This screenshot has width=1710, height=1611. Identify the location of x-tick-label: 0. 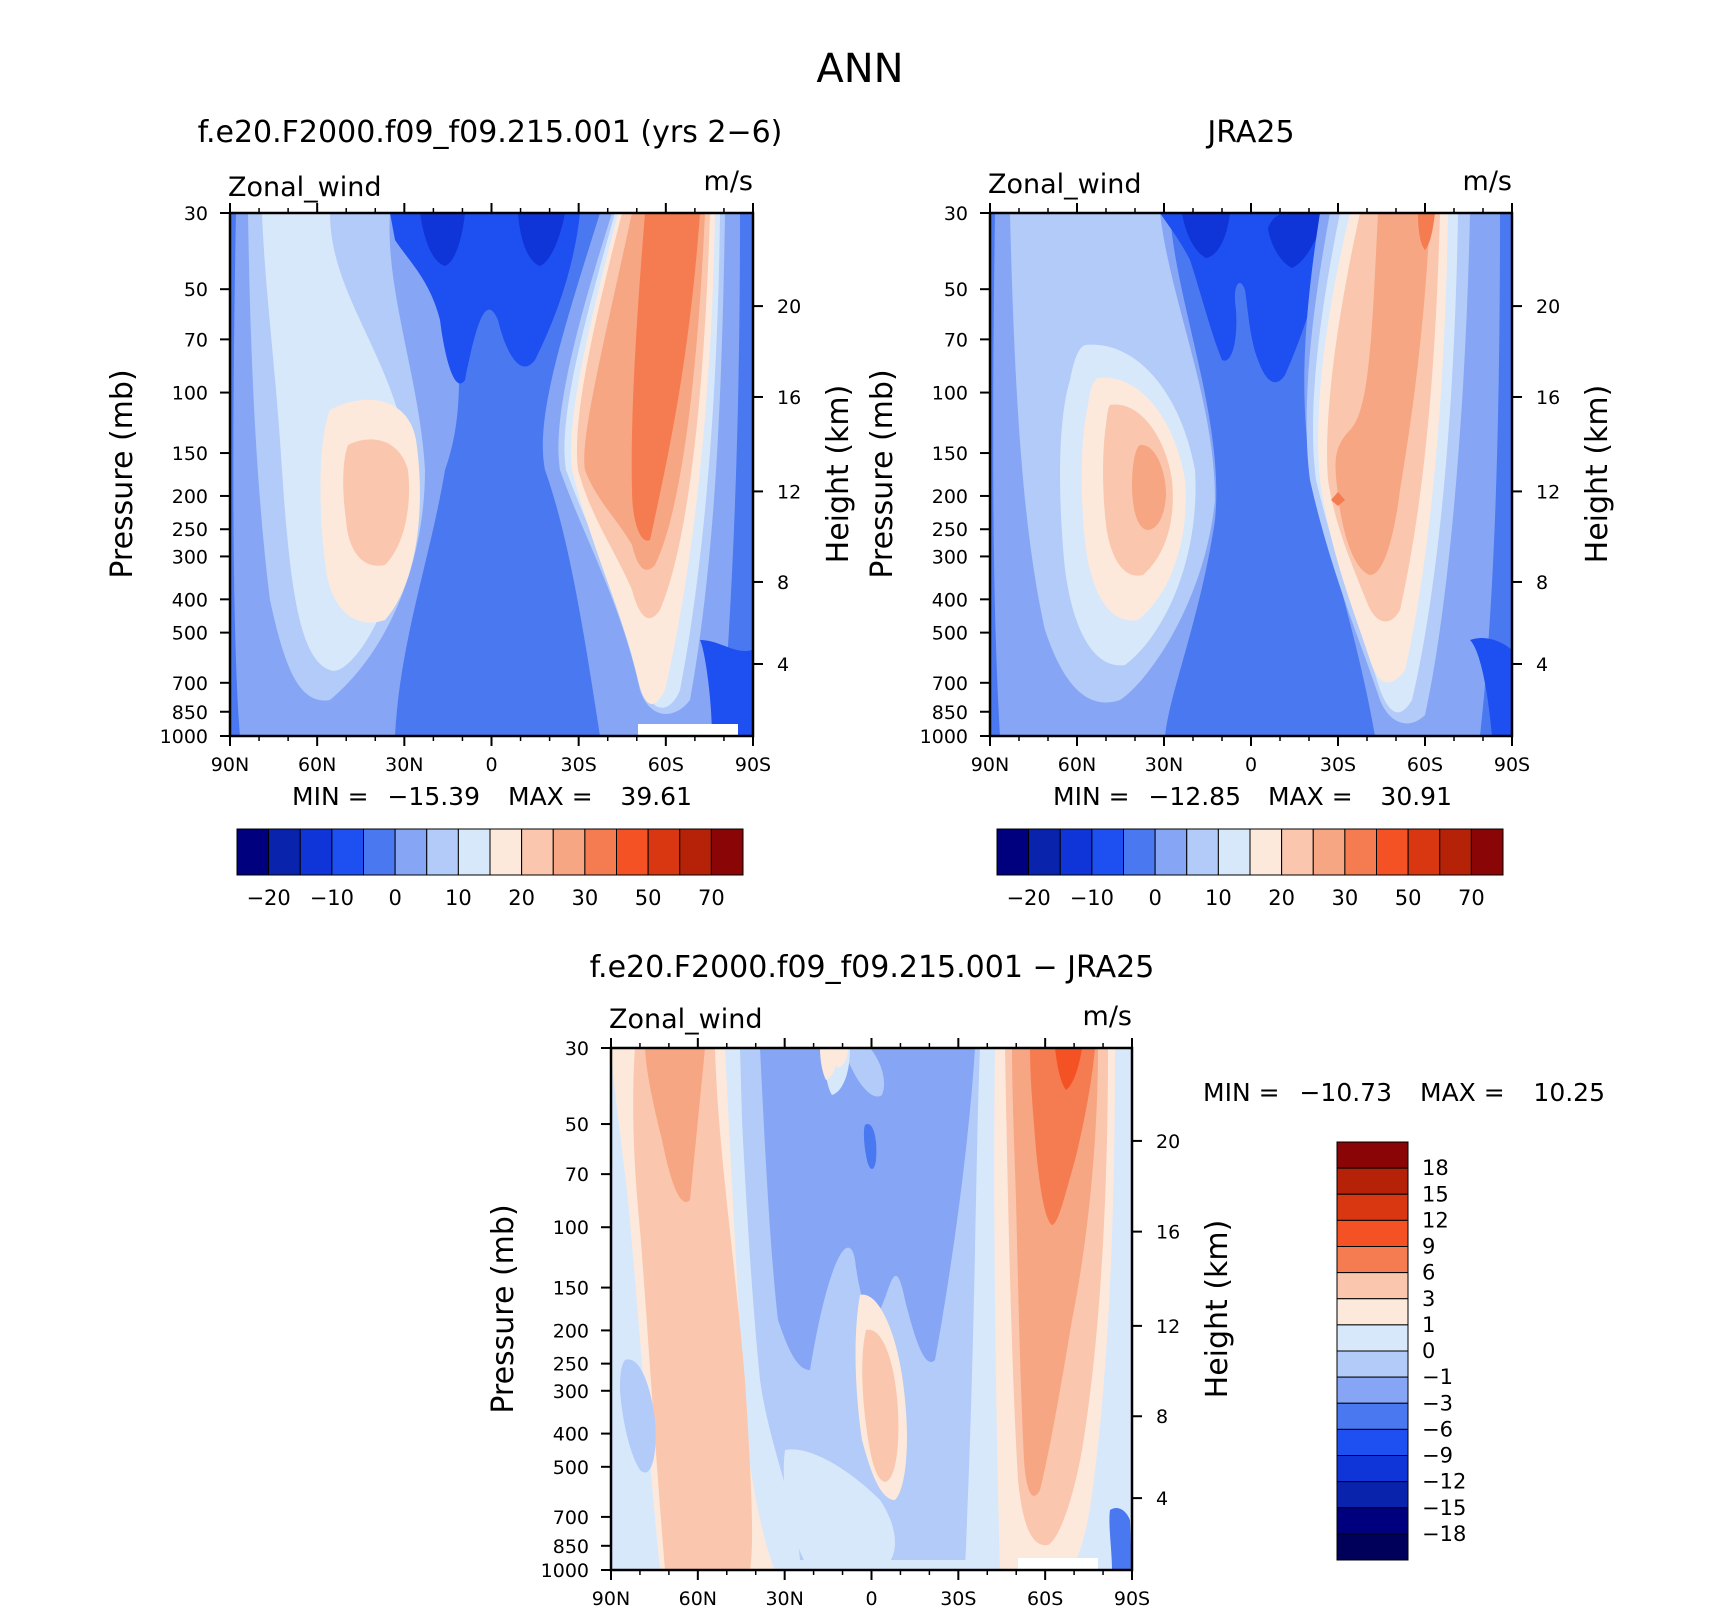
(871, 1599).